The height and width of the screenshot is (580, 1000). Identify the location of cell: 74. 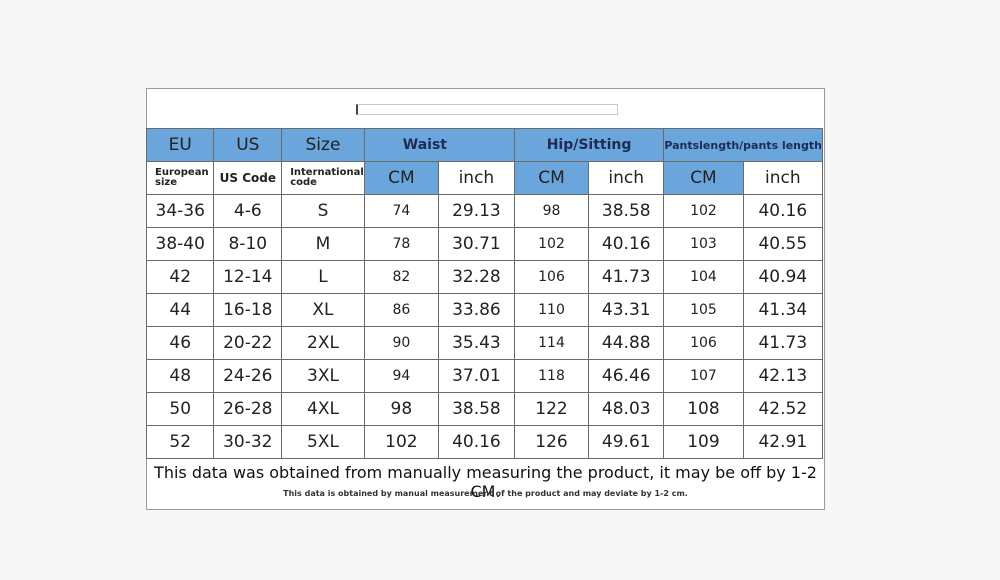
(401, 211).